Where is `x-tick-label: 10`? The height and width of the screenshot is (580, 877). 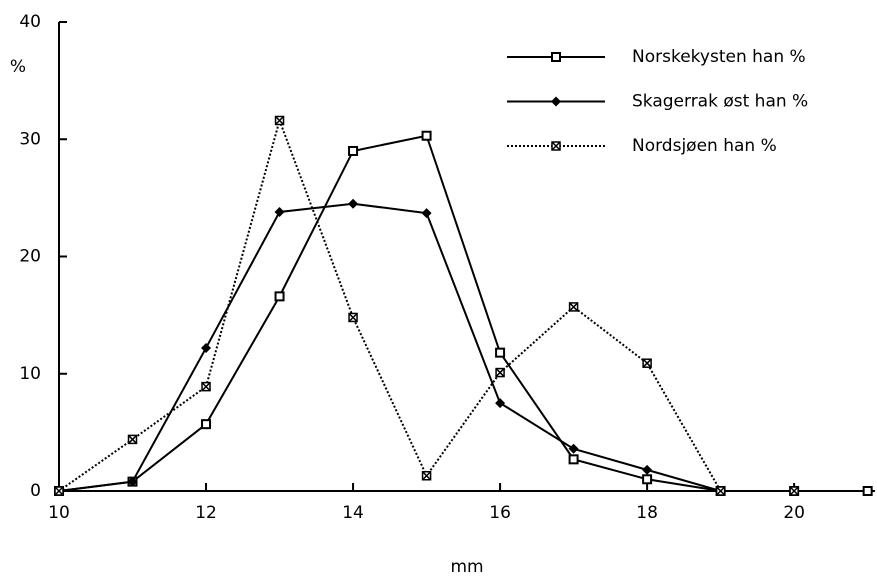 x-tick-label: 10 is located at coordinates (59, 513).